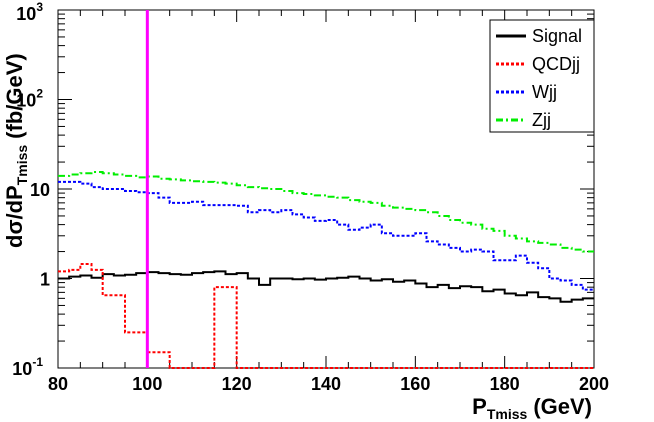  I want to click on legend-label-signal: Signal, so click(557, 36).